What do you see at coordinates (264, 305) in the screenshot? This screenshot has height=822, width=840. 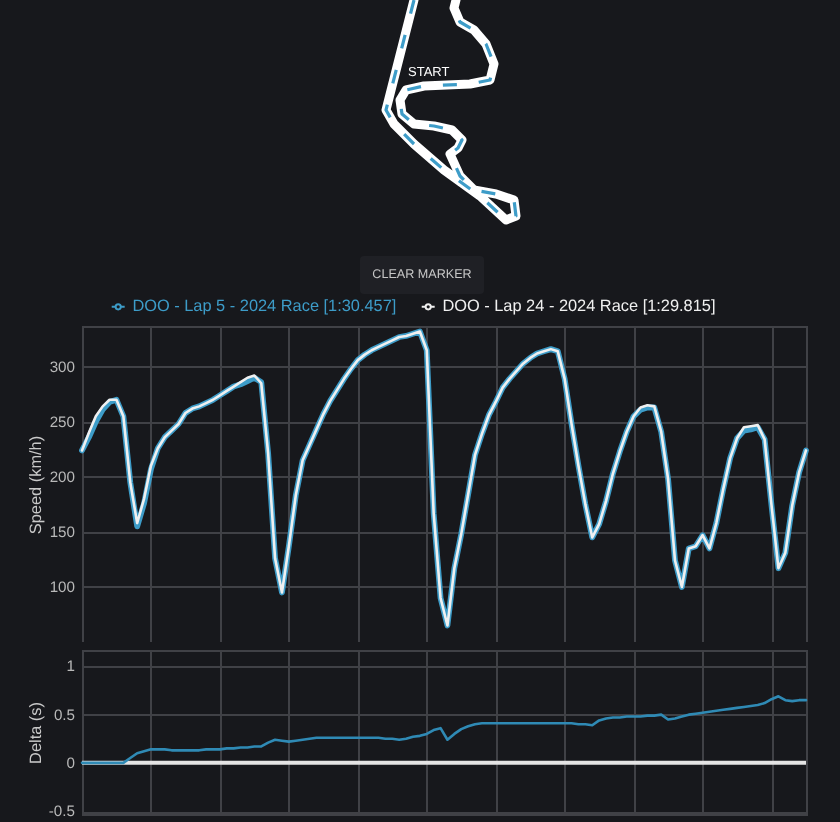 I see `legend-label: DOO - Lap 5 - 2024 Race [1:30.457]` at bounding box center [264, 305].